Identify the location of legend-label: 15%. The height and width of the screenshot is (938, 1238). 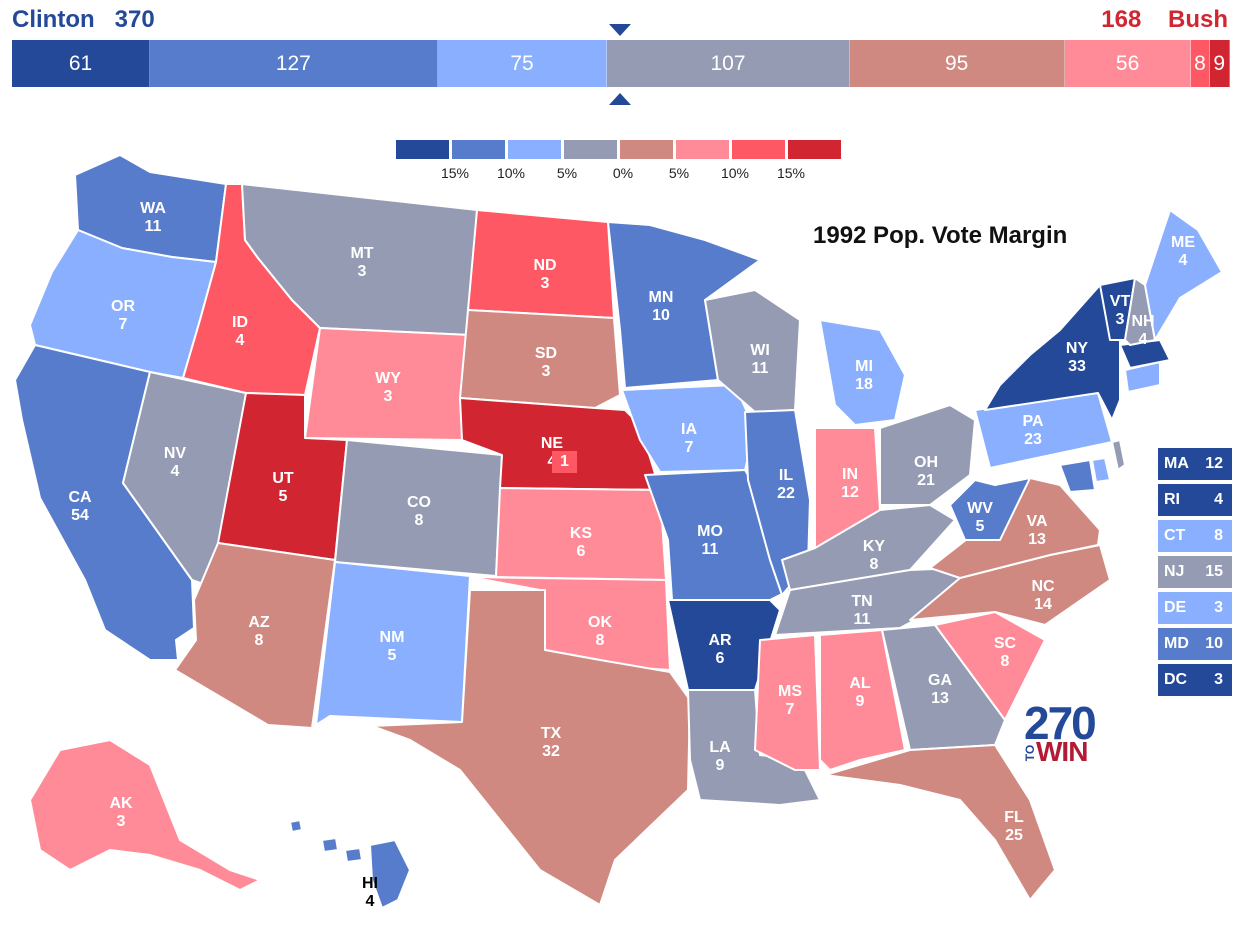
(791, 173).